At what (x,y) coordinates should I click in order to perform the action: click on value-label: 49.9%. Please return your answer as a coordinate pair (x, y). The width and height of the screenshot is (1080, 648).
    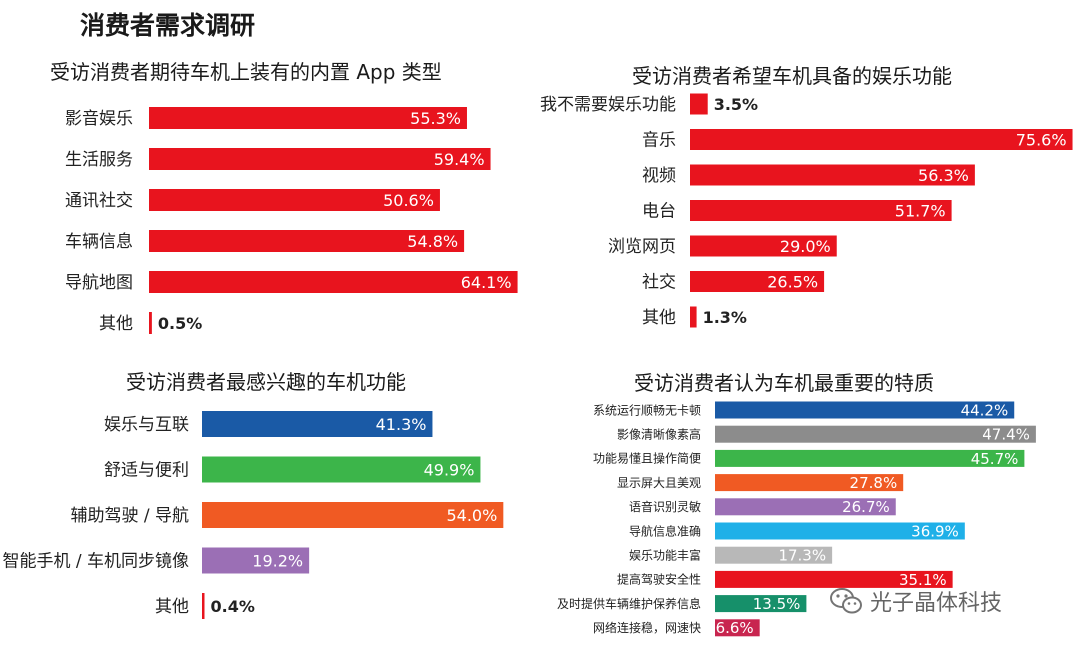
    Looking at the image, I should click on (449, 469).